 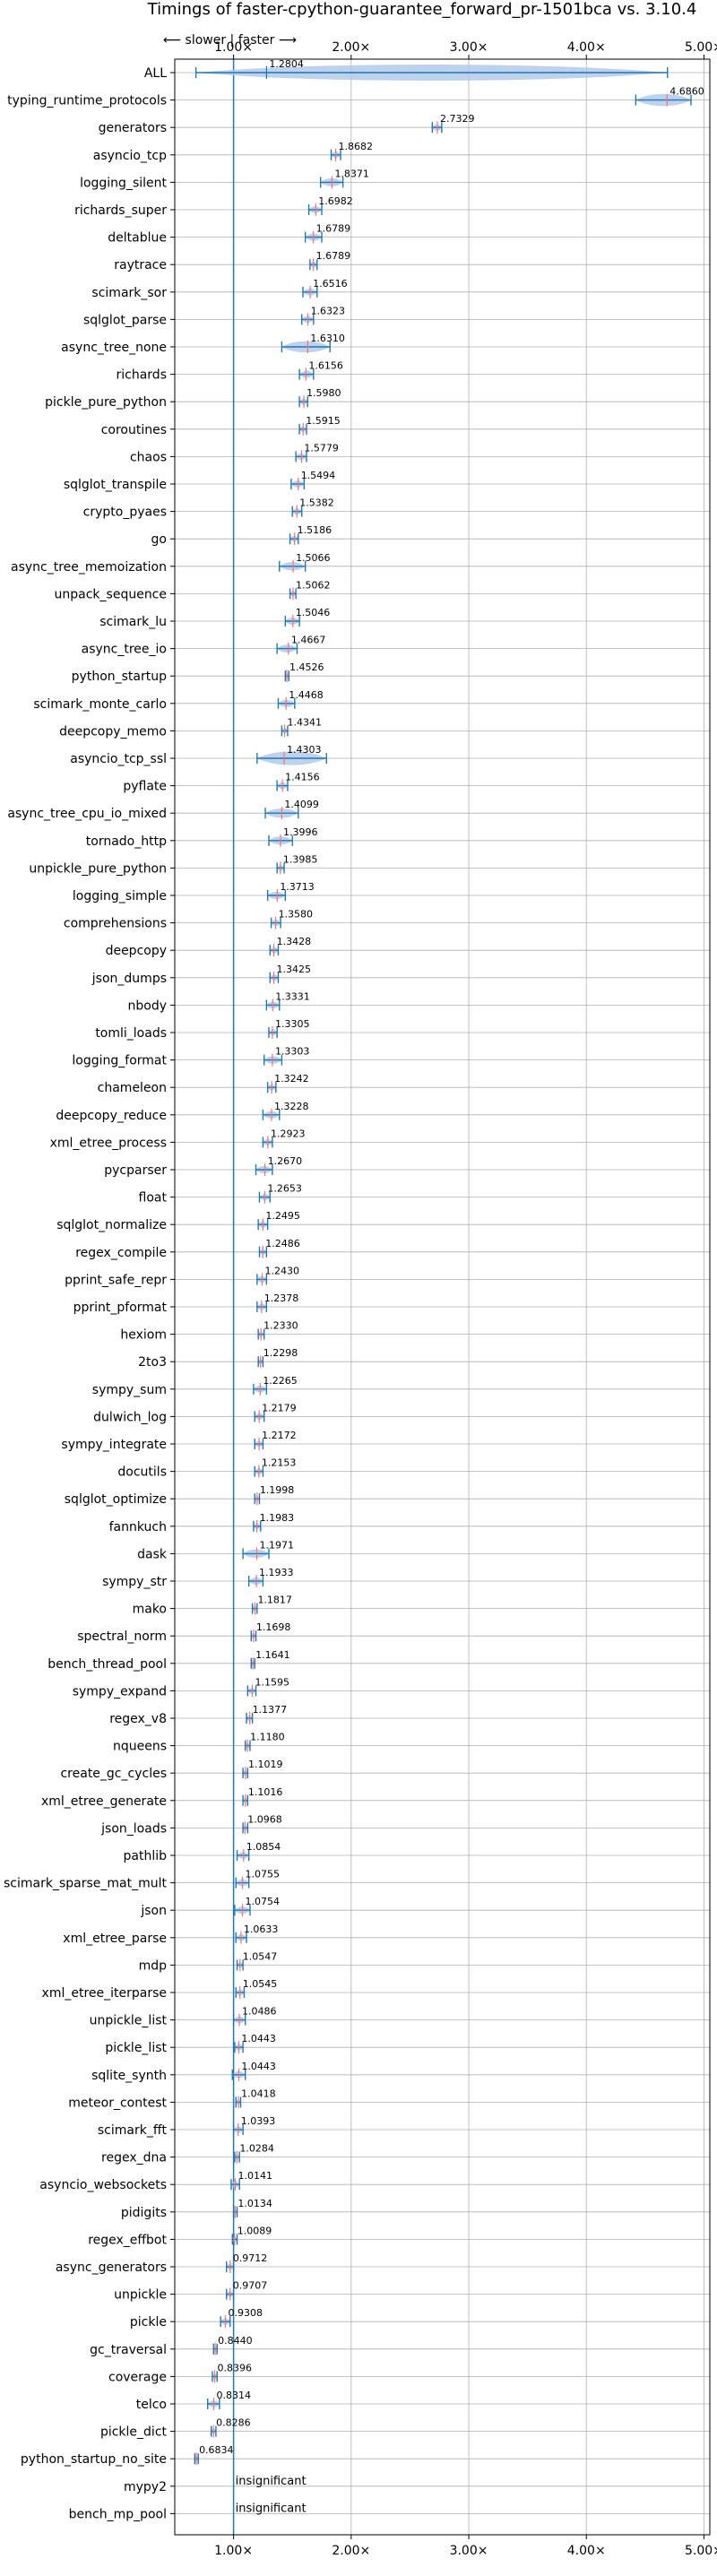 I want to click on value-label: 1.1971, so click(x=276, y=1545).